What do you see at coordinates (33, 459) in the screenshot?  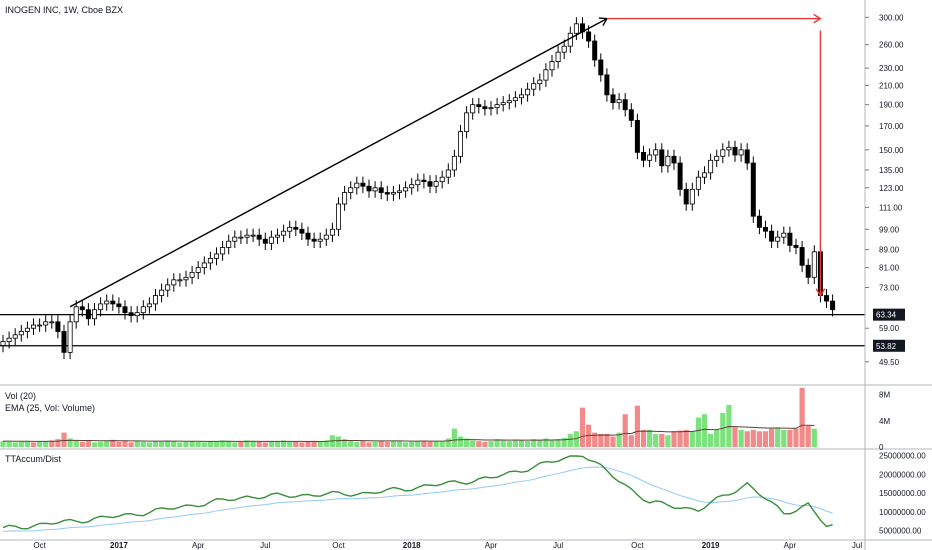 I see `accum-dist-title: TTAccum/Dist` at bounding box center [33, 459].